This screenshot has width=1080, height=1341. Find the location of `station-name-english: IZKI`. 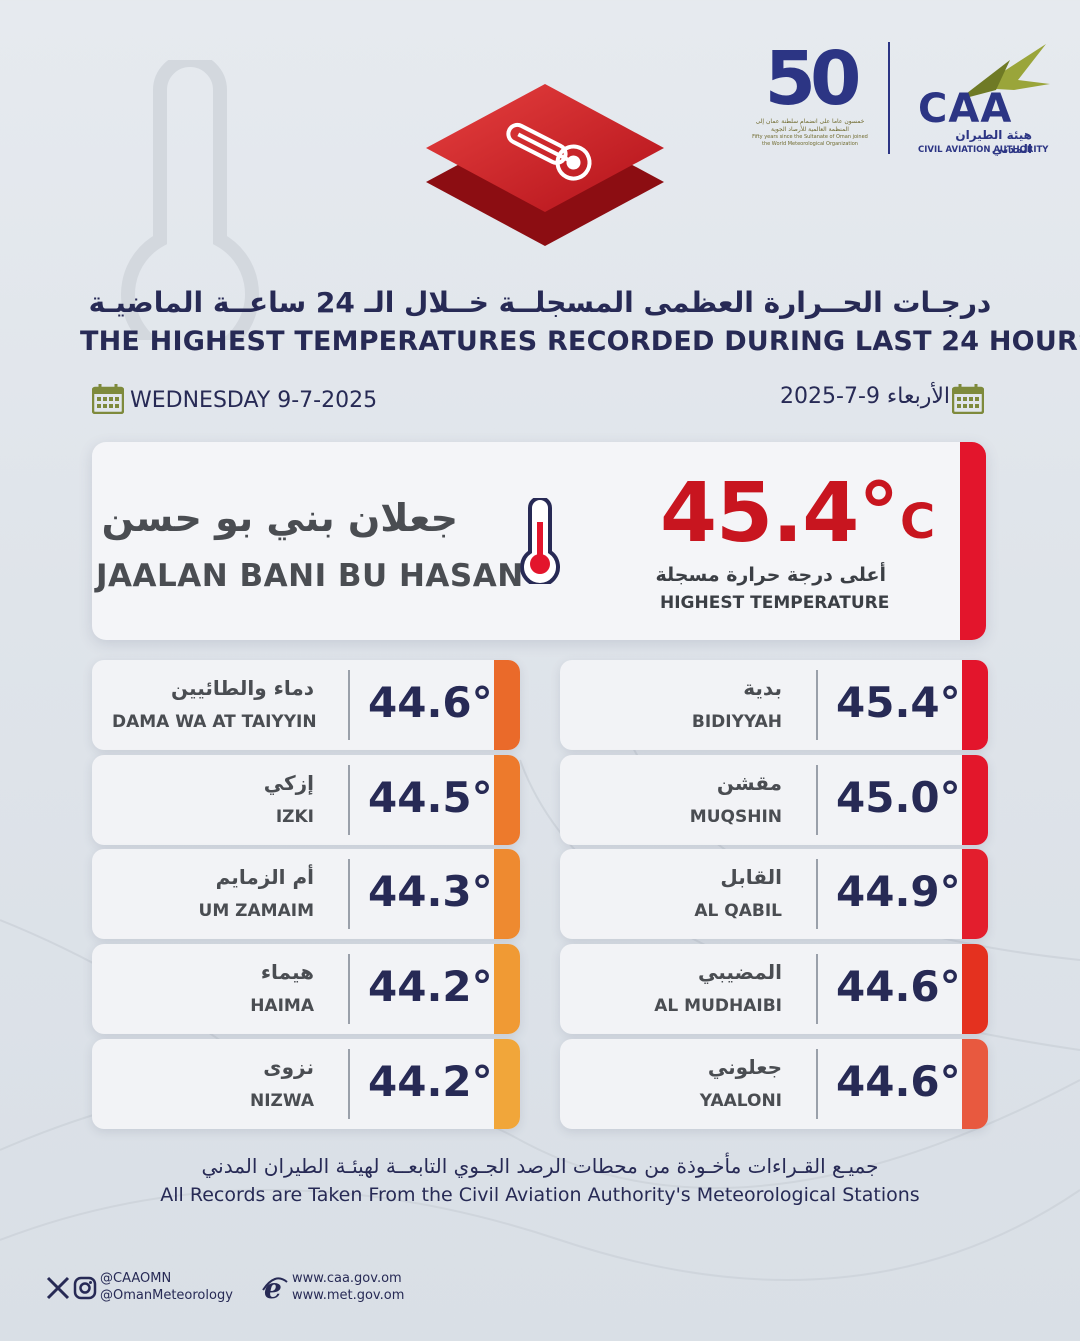

station-name-english: IZKI is located at coordinates (294, 817).